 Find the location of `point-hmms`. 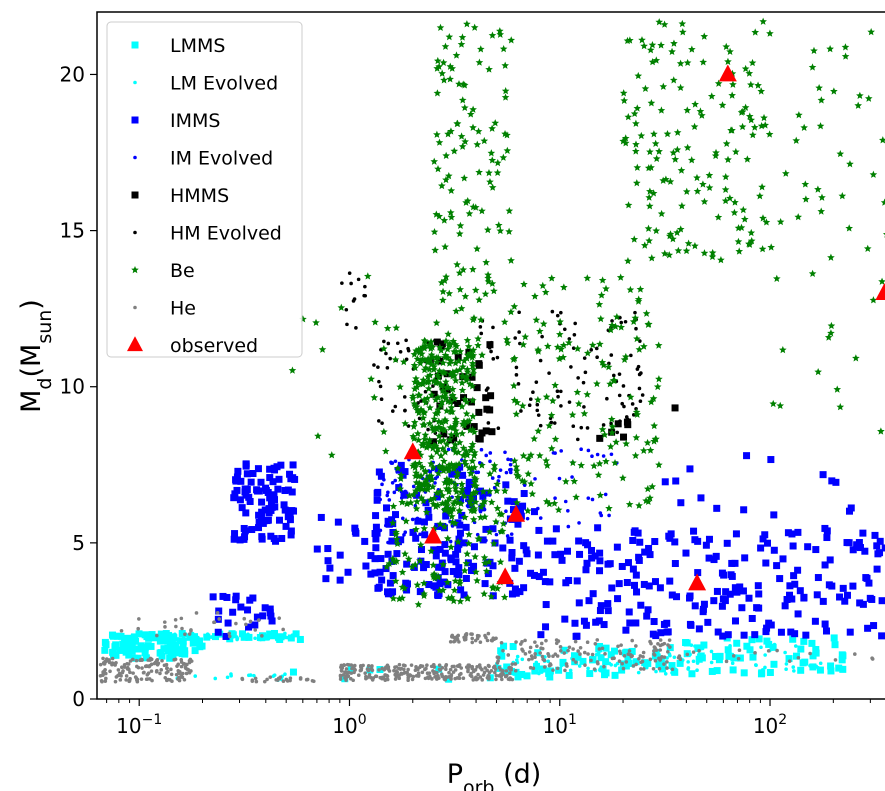

point-hmms is located at coordinates (492, 432).